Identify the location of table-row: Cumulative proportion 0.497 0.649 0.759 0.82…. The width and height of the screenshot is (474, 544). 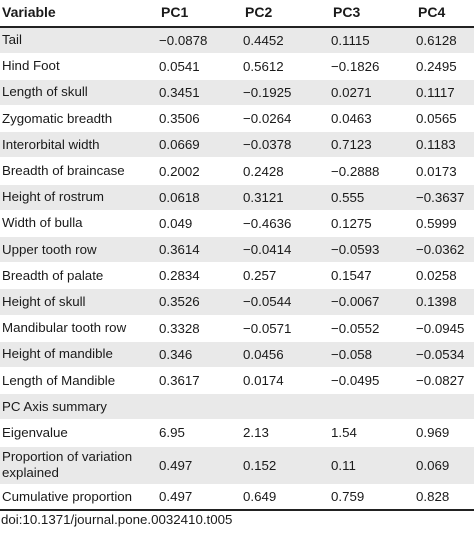
(237, 498).